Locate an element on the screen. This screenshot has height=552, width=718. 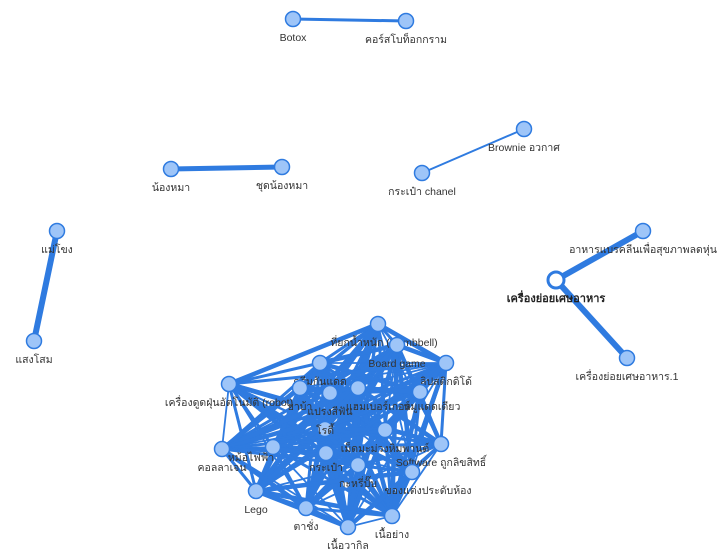
node-wagyu: เนื้อวากิล is located at coordinates (348, 535).